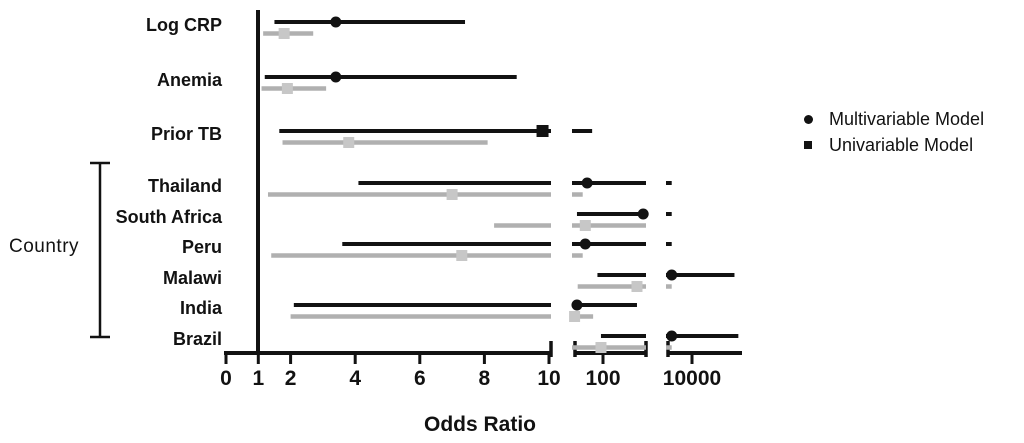  Describe the element at coordinates (479, 424) in the screenshot. I see `x-axis-title: Odds Ratio` at that location.